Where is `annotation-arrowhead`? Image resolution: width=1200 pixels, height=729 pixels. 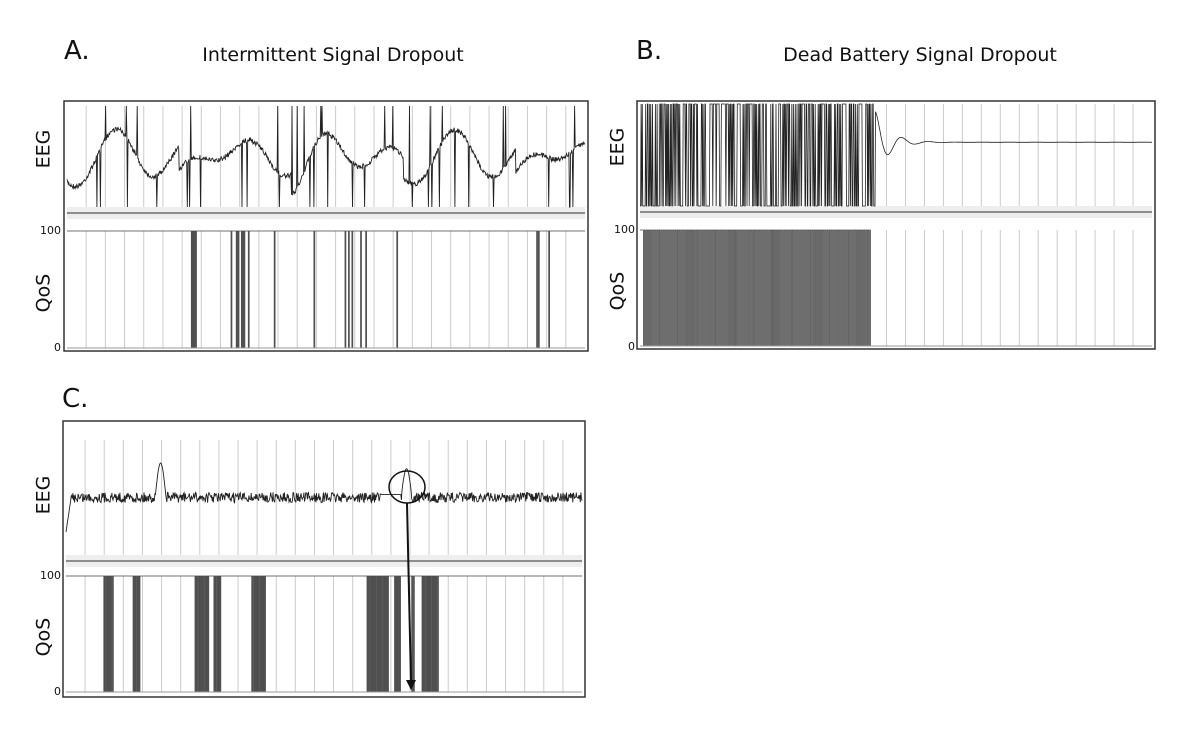 annotation-arrowhead is located at coordinates (411, 685).